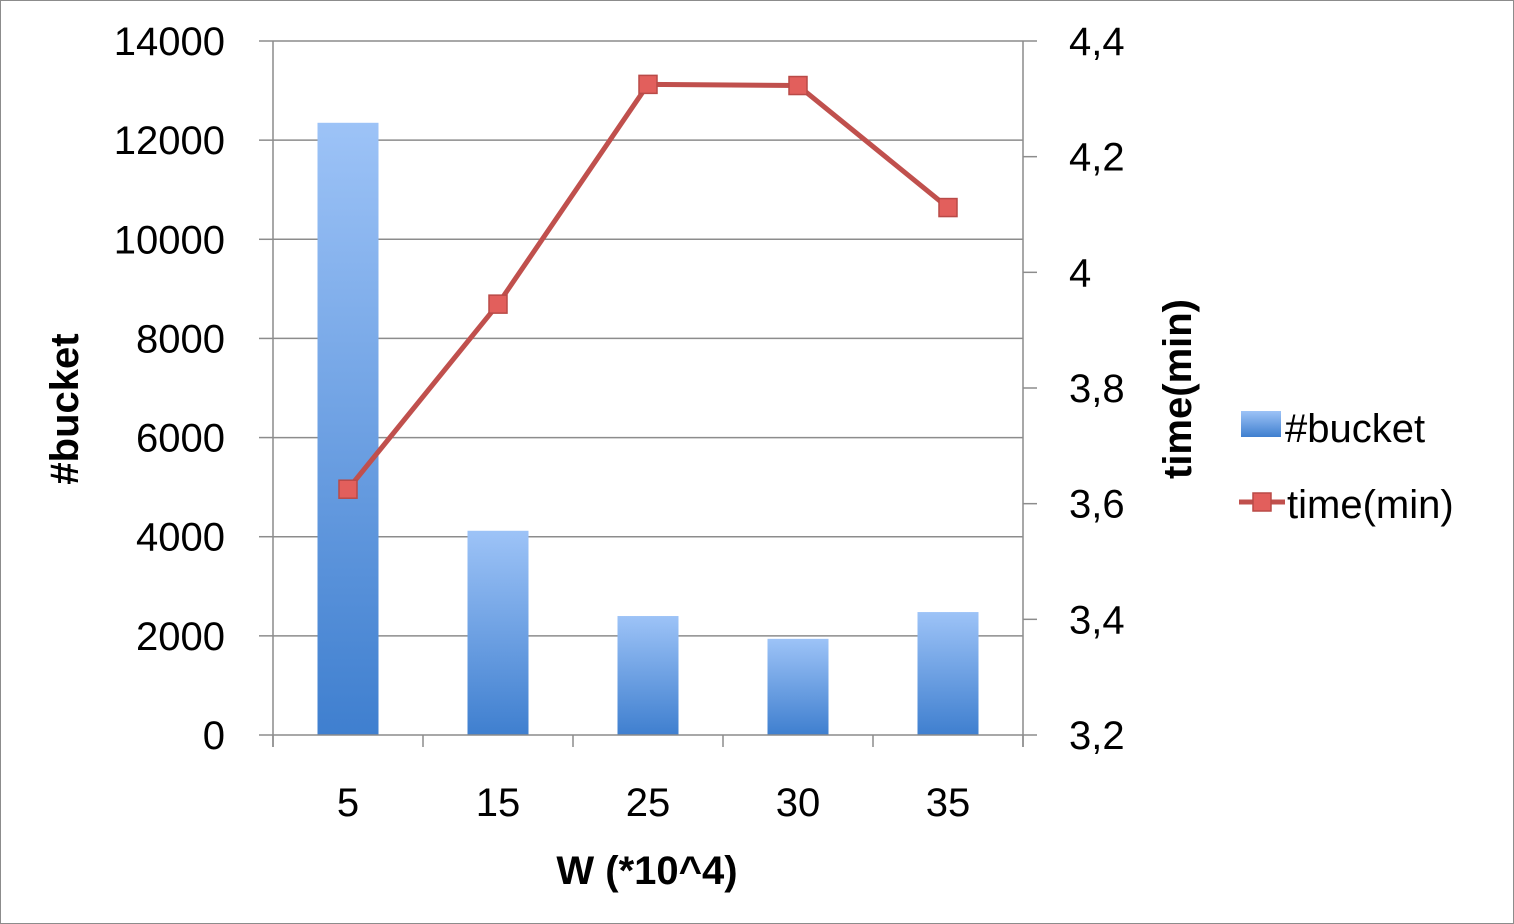 The image size is (1514, 924). Describe the element at coordinates (648, 803) in the screenshot. I see `x-tick-label: 25` at that location.